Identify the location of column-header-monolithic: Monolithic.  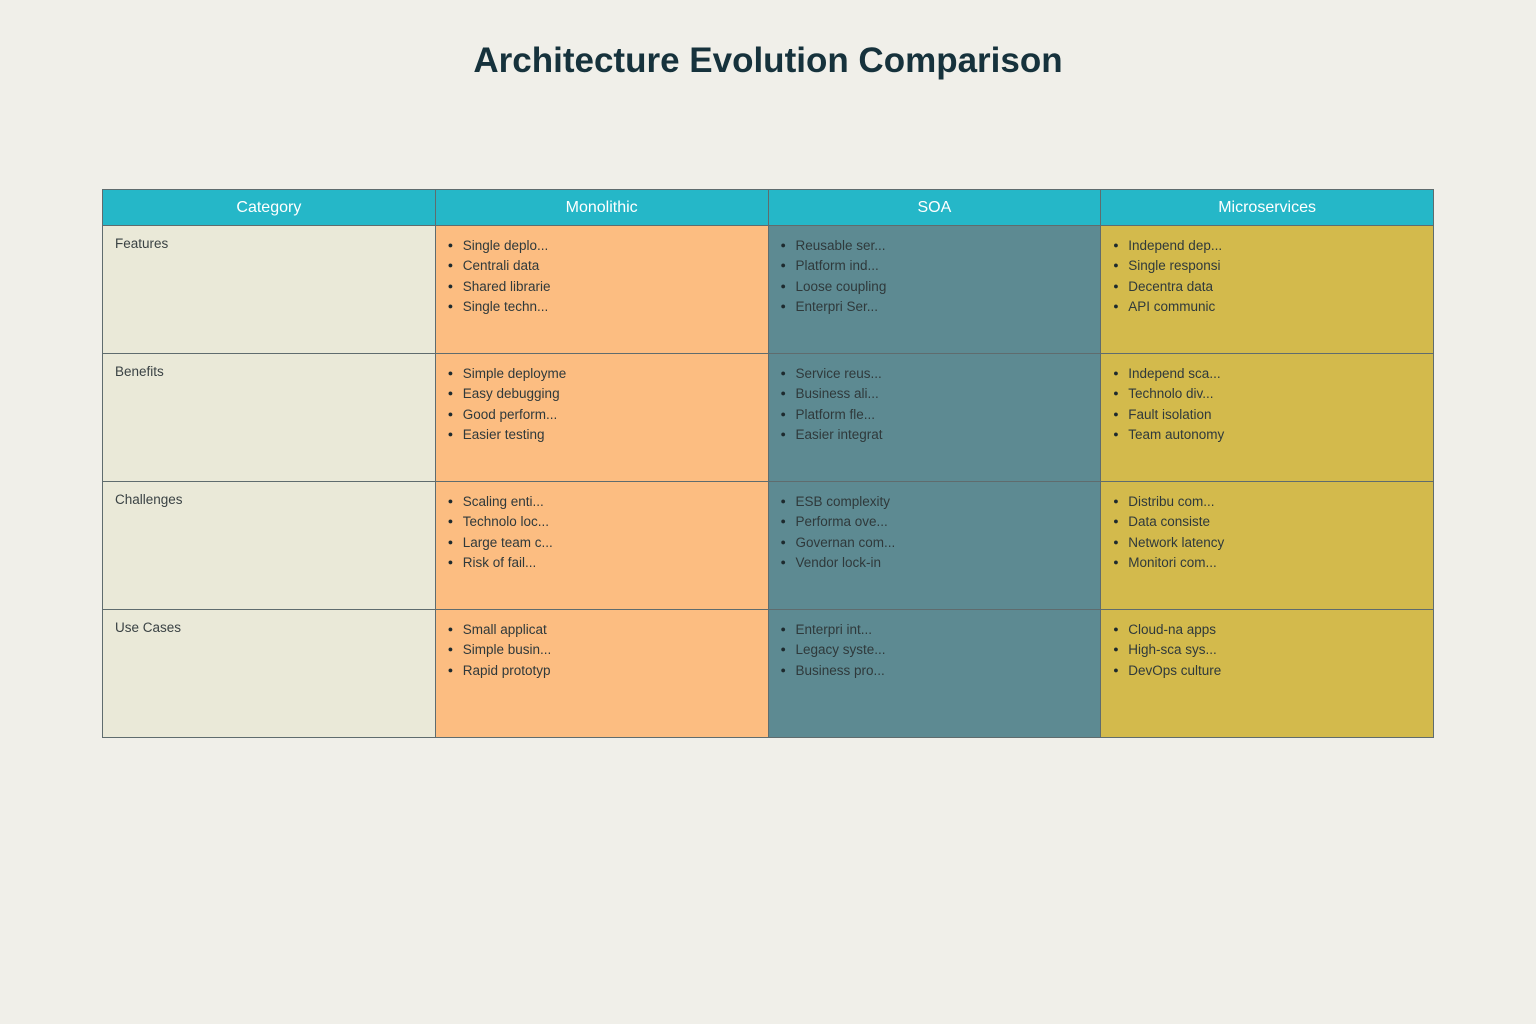
(601, 207).